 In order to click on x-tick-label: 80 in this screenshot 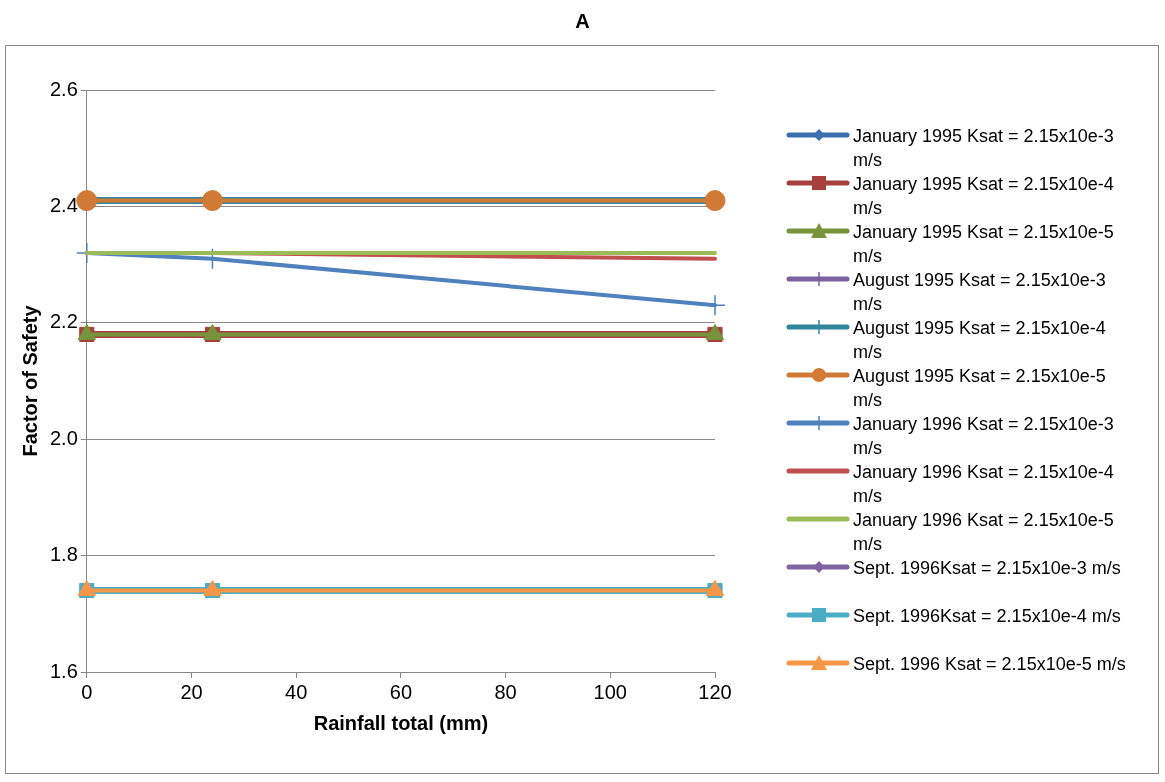, I will do `click(505, 691)`.